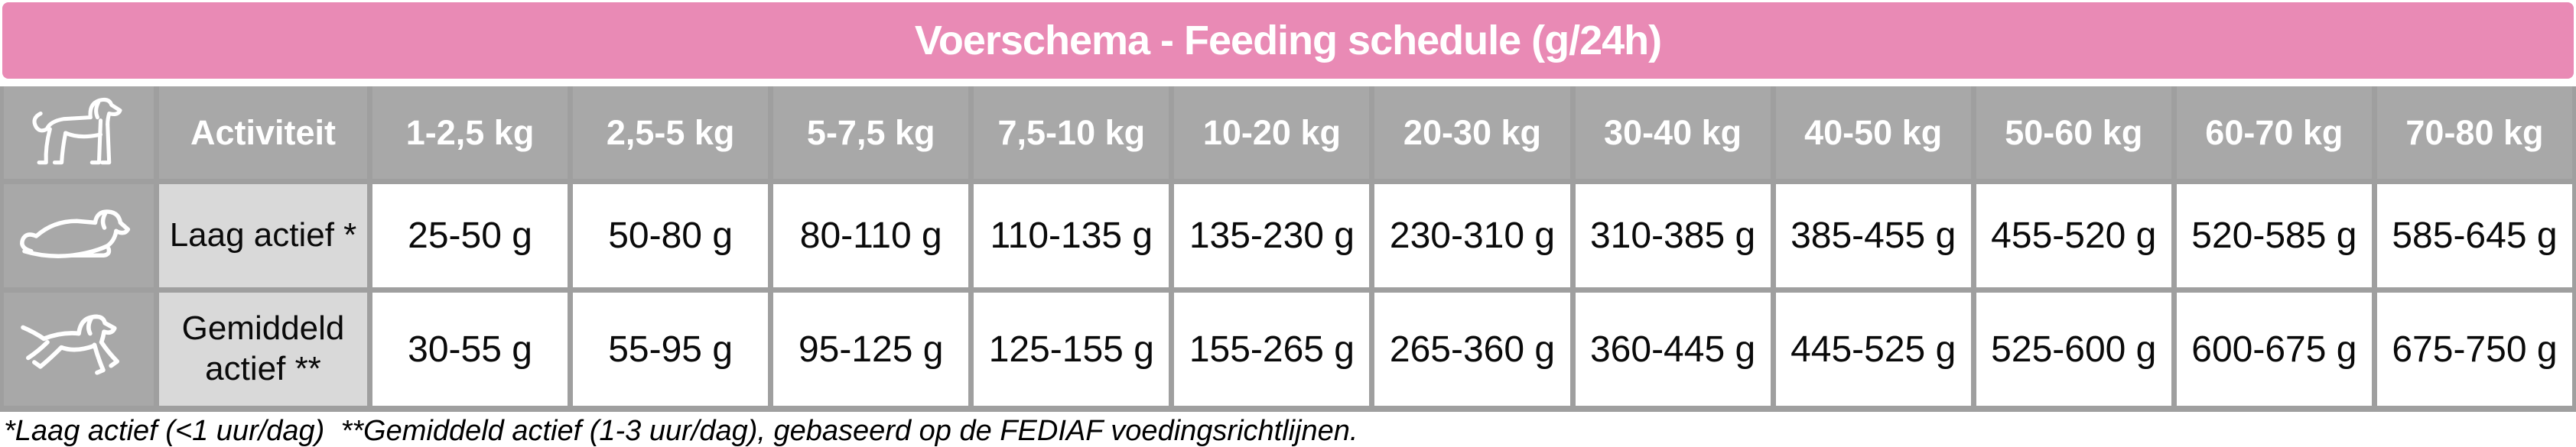  I want to click on table-cell: 445-525 g, so click(1873, 349).